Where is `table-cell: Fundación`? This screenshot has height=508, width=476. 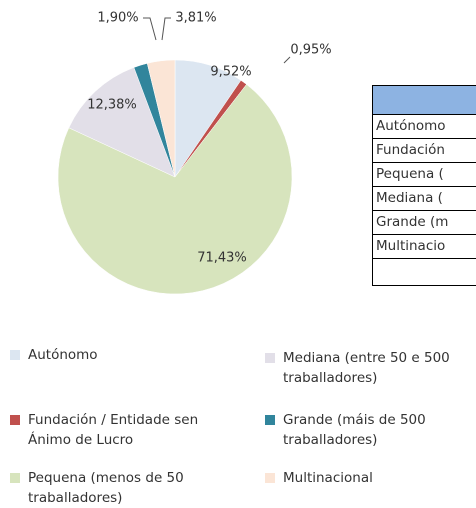 table-cell: Fundación is located at coordinates (424, 151).